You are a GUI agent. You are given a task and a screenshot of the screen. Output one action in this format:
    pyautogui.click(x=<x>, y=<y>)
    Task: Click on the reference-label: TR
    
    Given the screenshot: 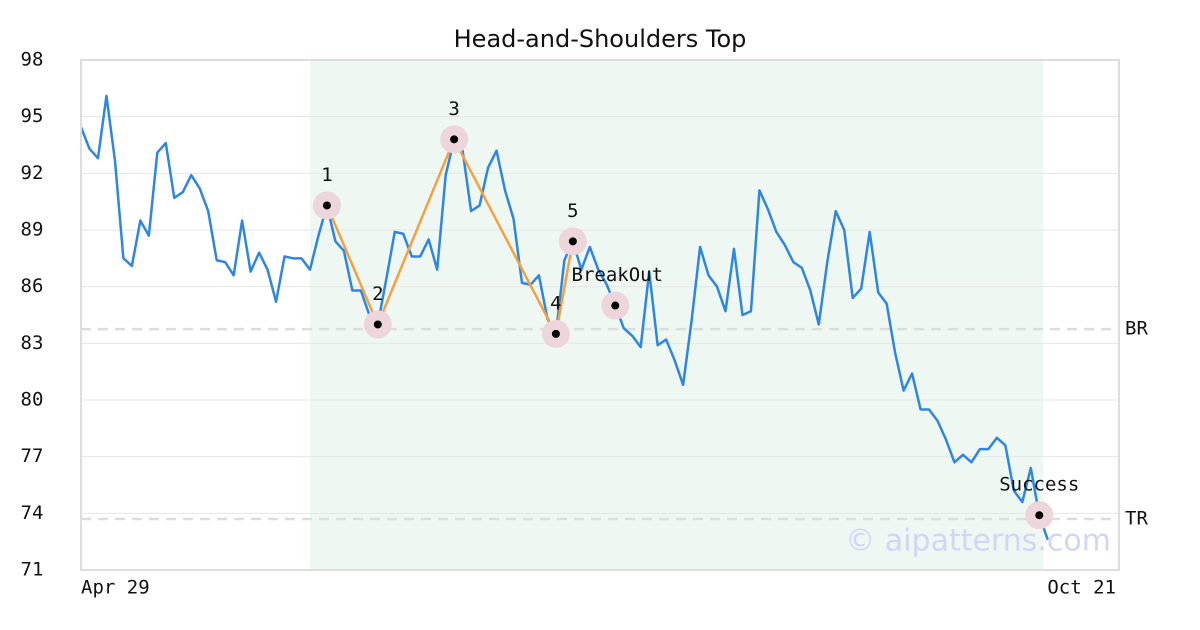 What is the action you would take?
    pyautogui.click(x=1136, y=519)
    